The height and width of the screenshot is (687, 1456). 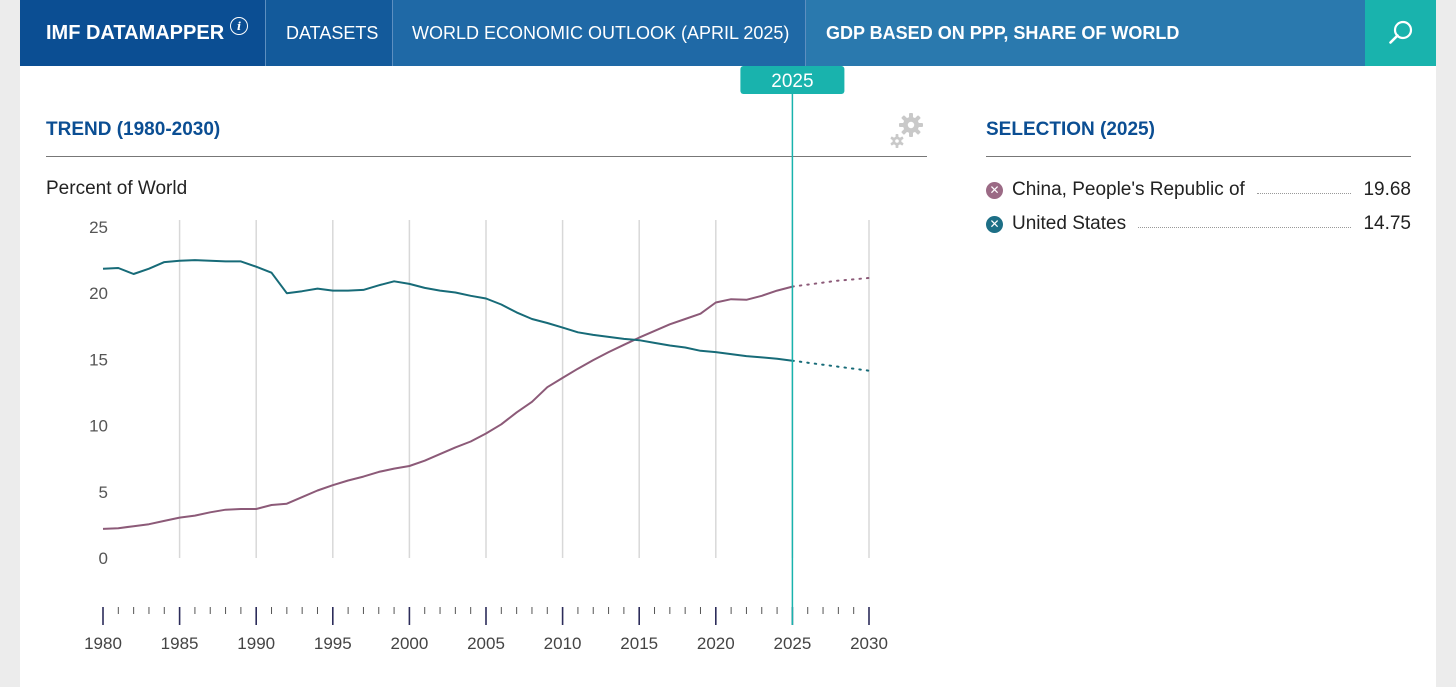 I want to click on y-tick-label: 20, so click(x=98, y=293).